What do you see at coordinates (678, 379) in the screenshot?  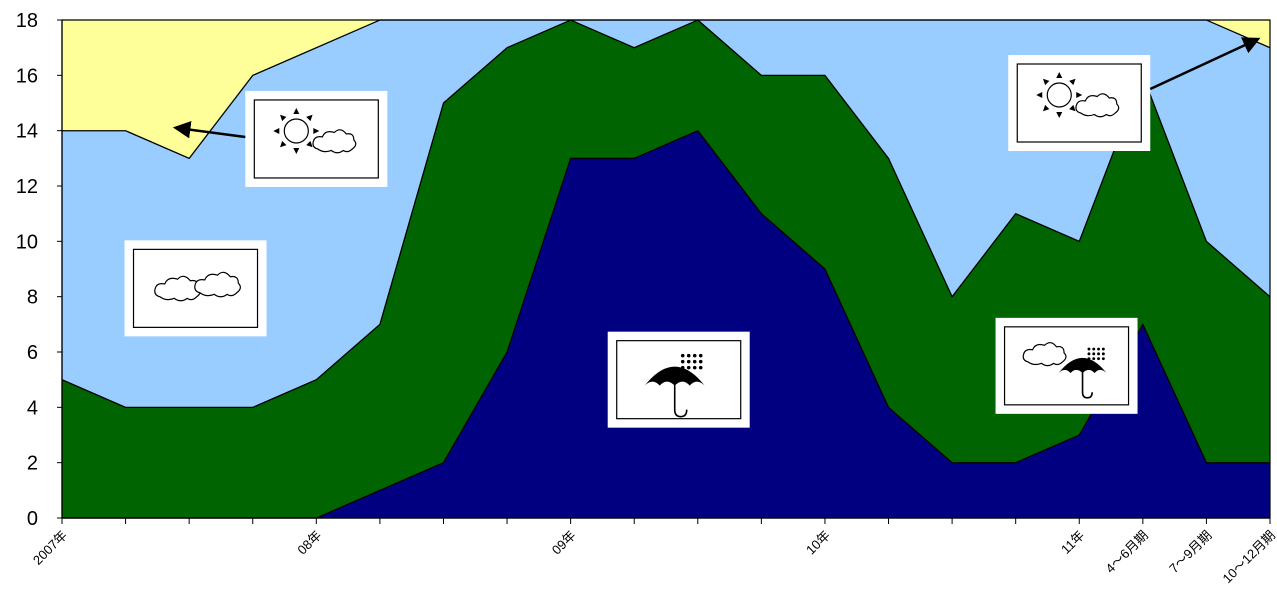 I see `umbrella-rain-icon` at bounding box center [678, 379].